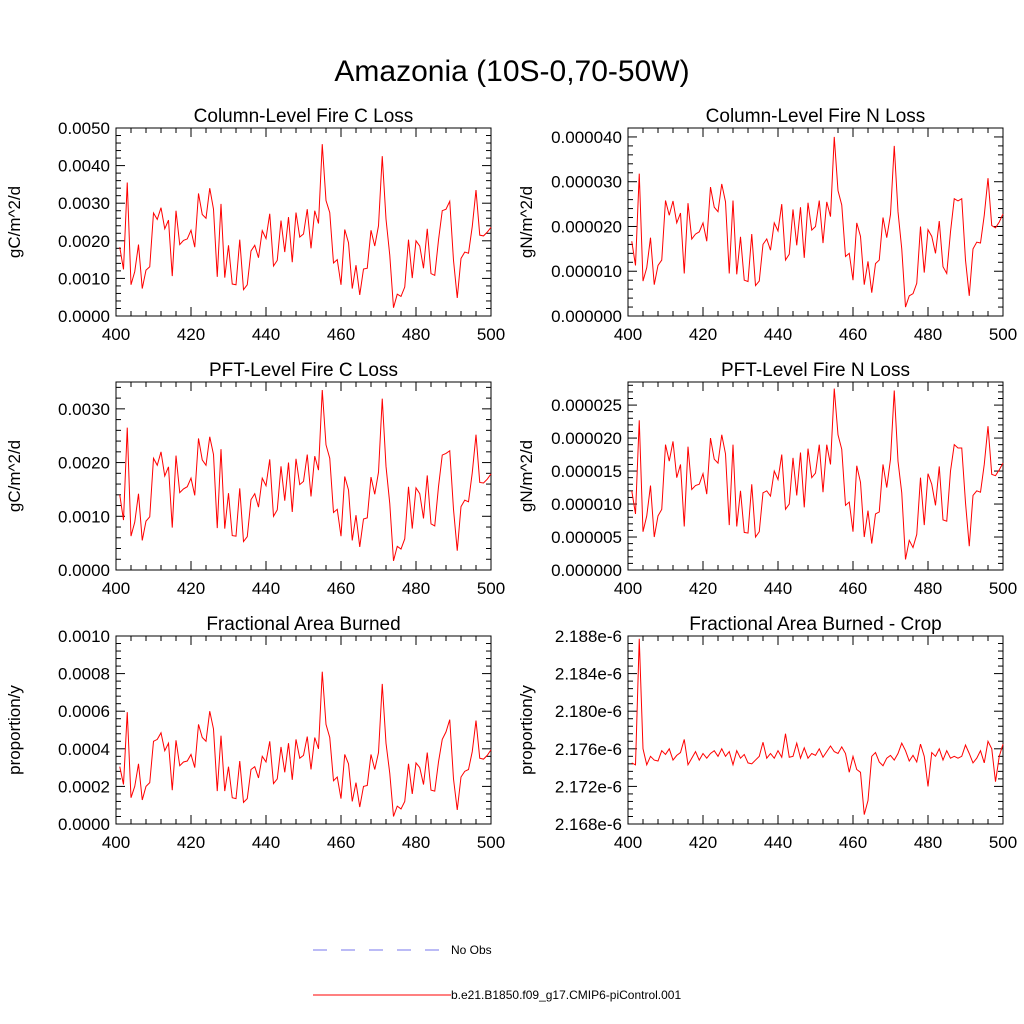  Describe the element at coordinates (586, 537) in the screenshot. I see `y-tick-label: 0.000005` at that location.